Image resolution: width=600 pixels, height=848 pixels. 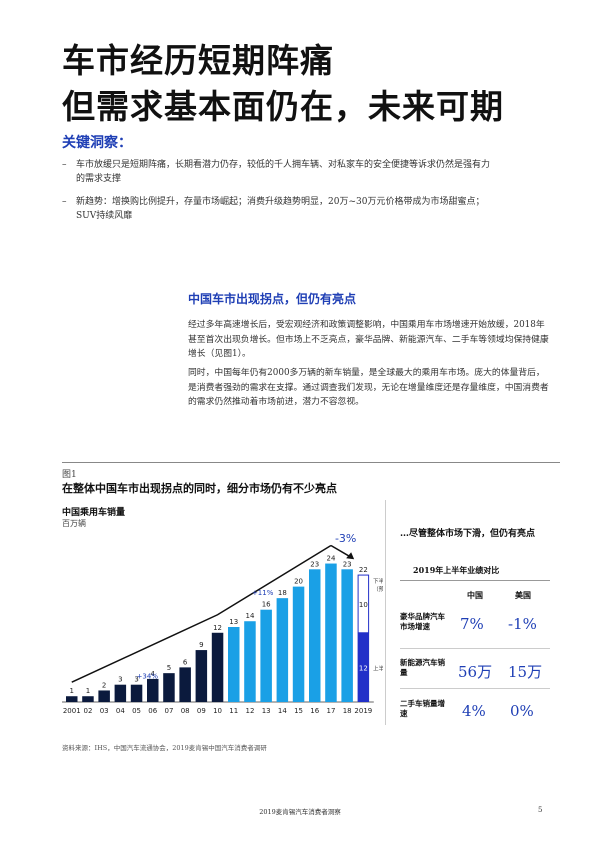 I want to click on insights-heading: 关键洞察：, so click(x=97, y=143).